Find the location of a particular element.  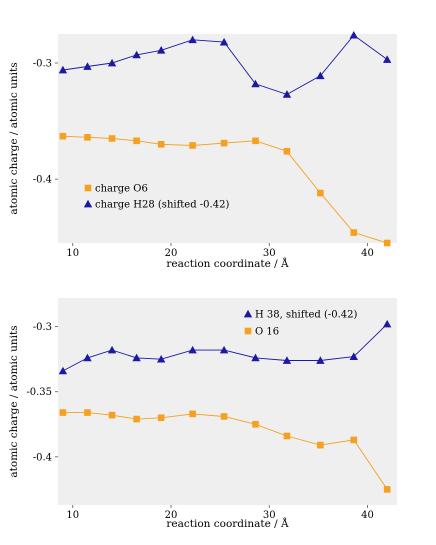

legend-label: H 38, shifted (-0.42) is located at coordinates (306, 315).